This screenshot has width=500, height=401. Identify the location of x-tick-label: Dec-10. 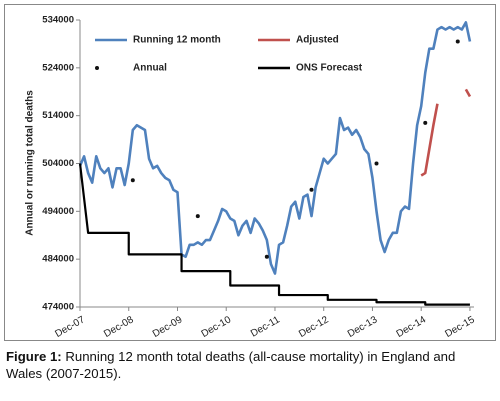
(217, 327).